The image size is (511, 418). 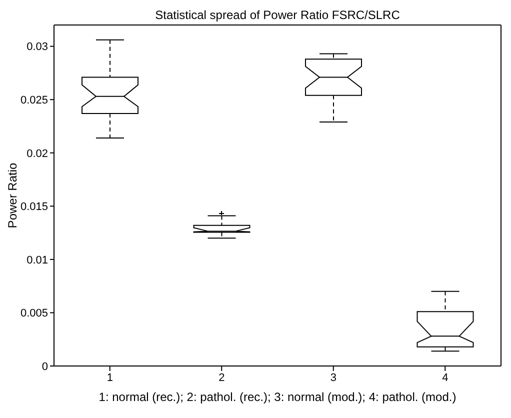 What do you see at coordinates (34, 100) in the screenshot?
I see `y-tick-label: 0.025` at bounding box center [34, 100].